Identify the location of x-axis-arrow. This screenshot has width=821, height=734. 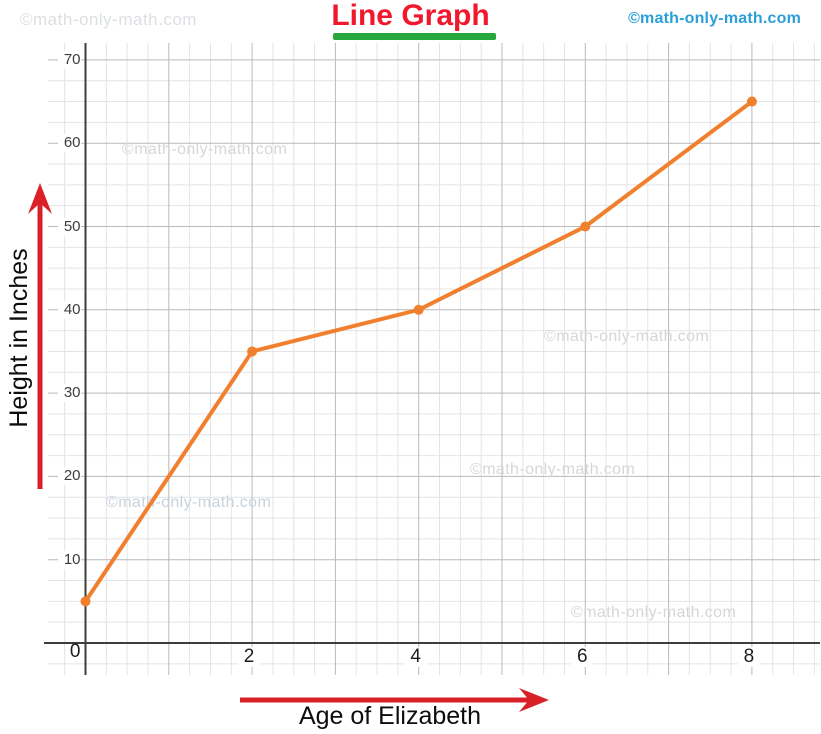
(394, 700).